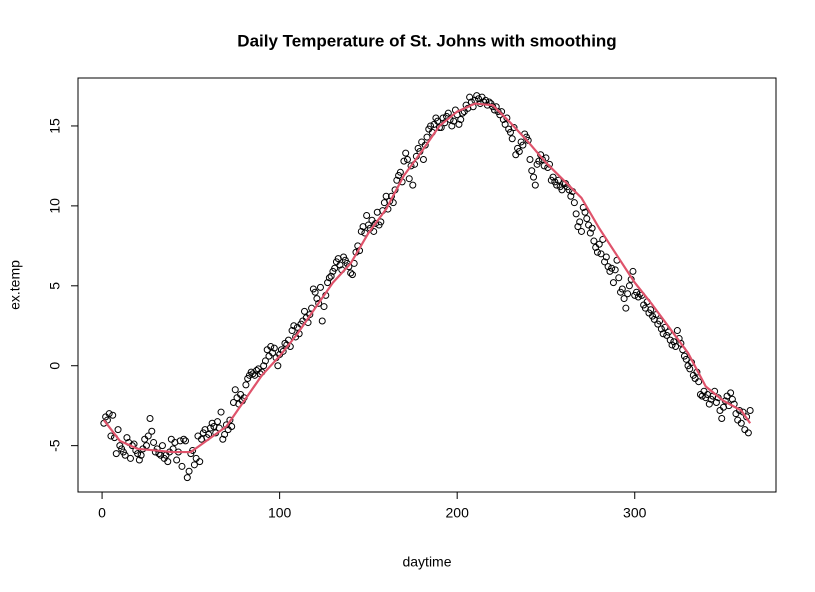 This screenshot has height=592, width=815. Describe the element at coordinates (55, 445) in the screenshot. I see `y-tick-label: -5` at that location.